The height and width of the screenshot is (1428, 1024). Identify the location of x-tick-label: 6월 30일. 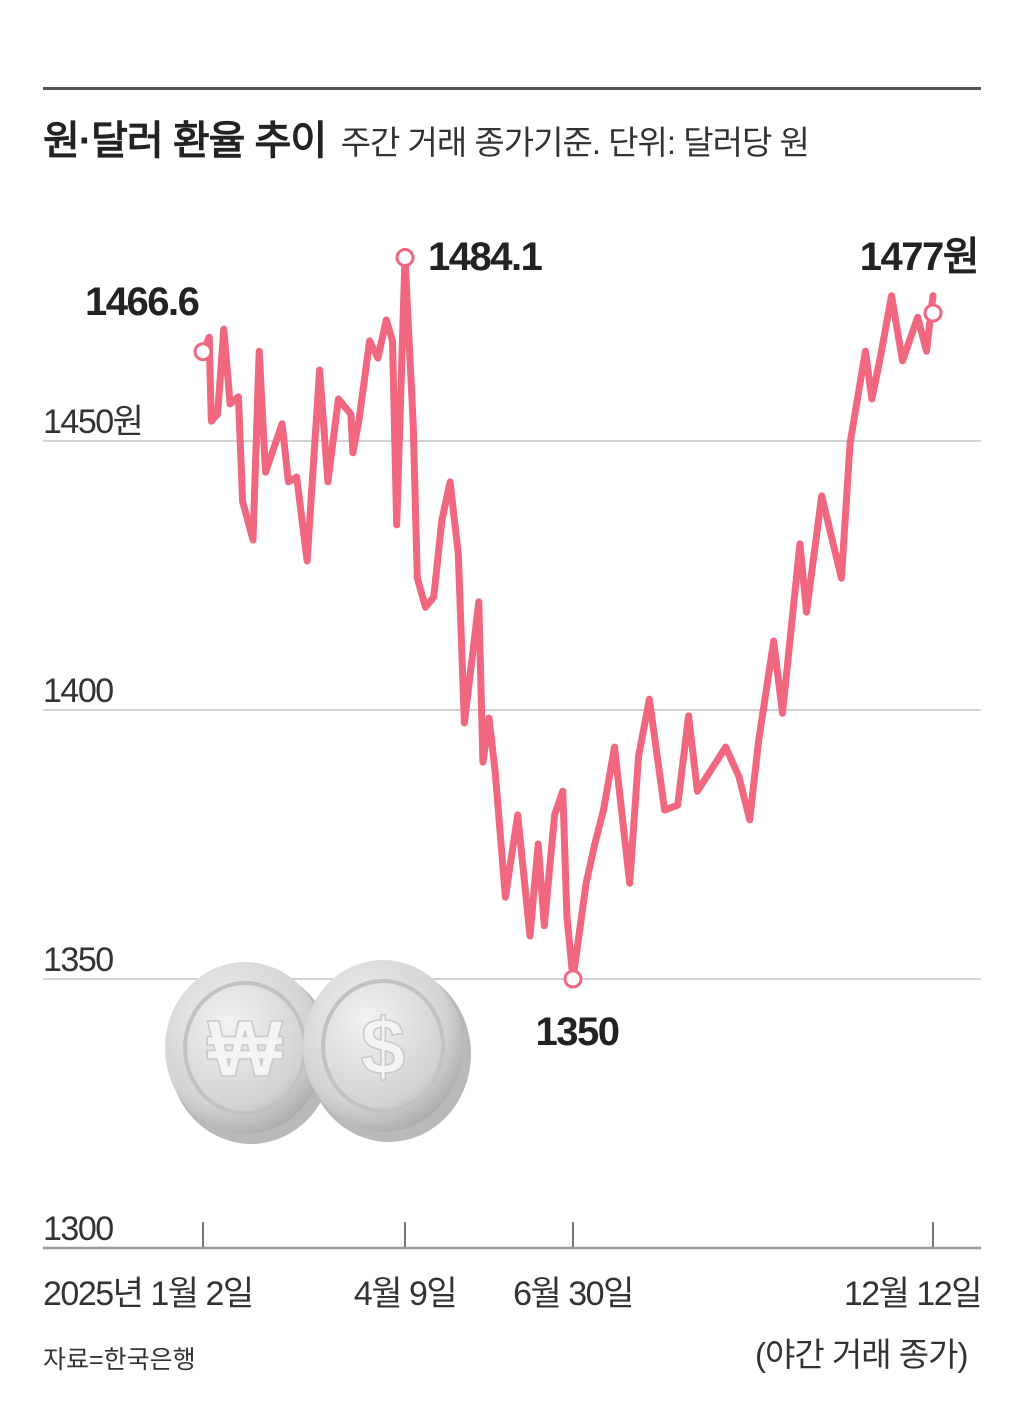
(573, 1294).